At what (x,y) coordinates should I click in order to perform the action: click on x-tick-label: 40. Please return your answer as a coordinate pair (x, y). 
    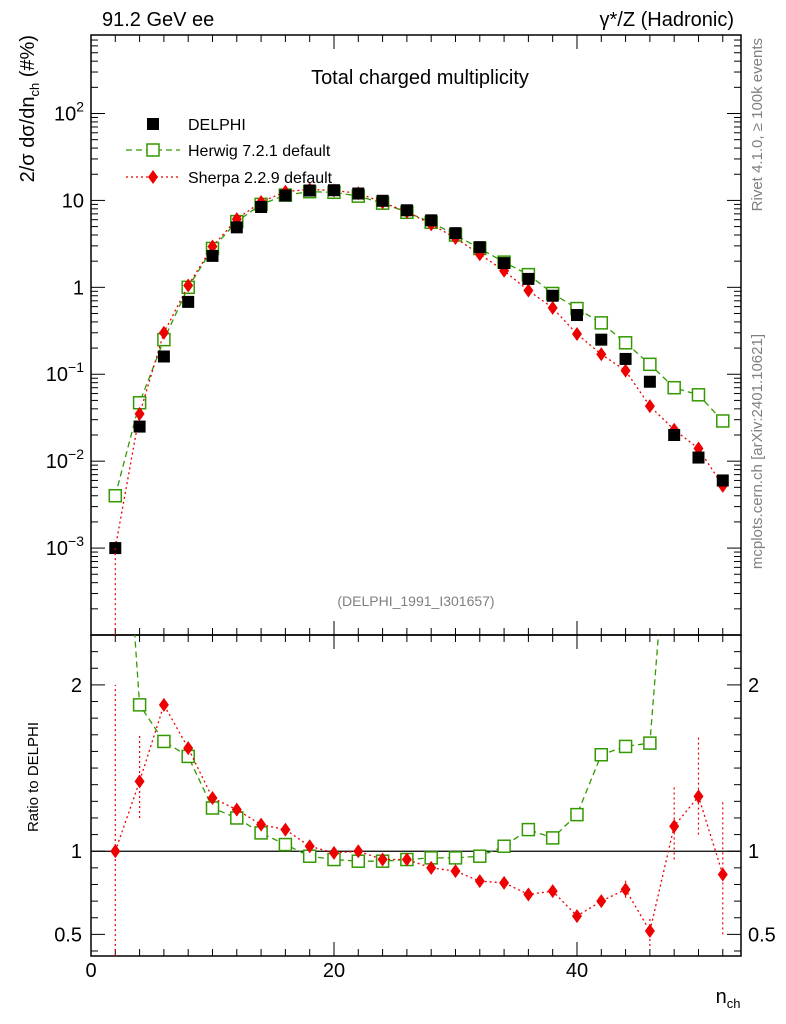
    Looking at the image, I should click on (577, 971).